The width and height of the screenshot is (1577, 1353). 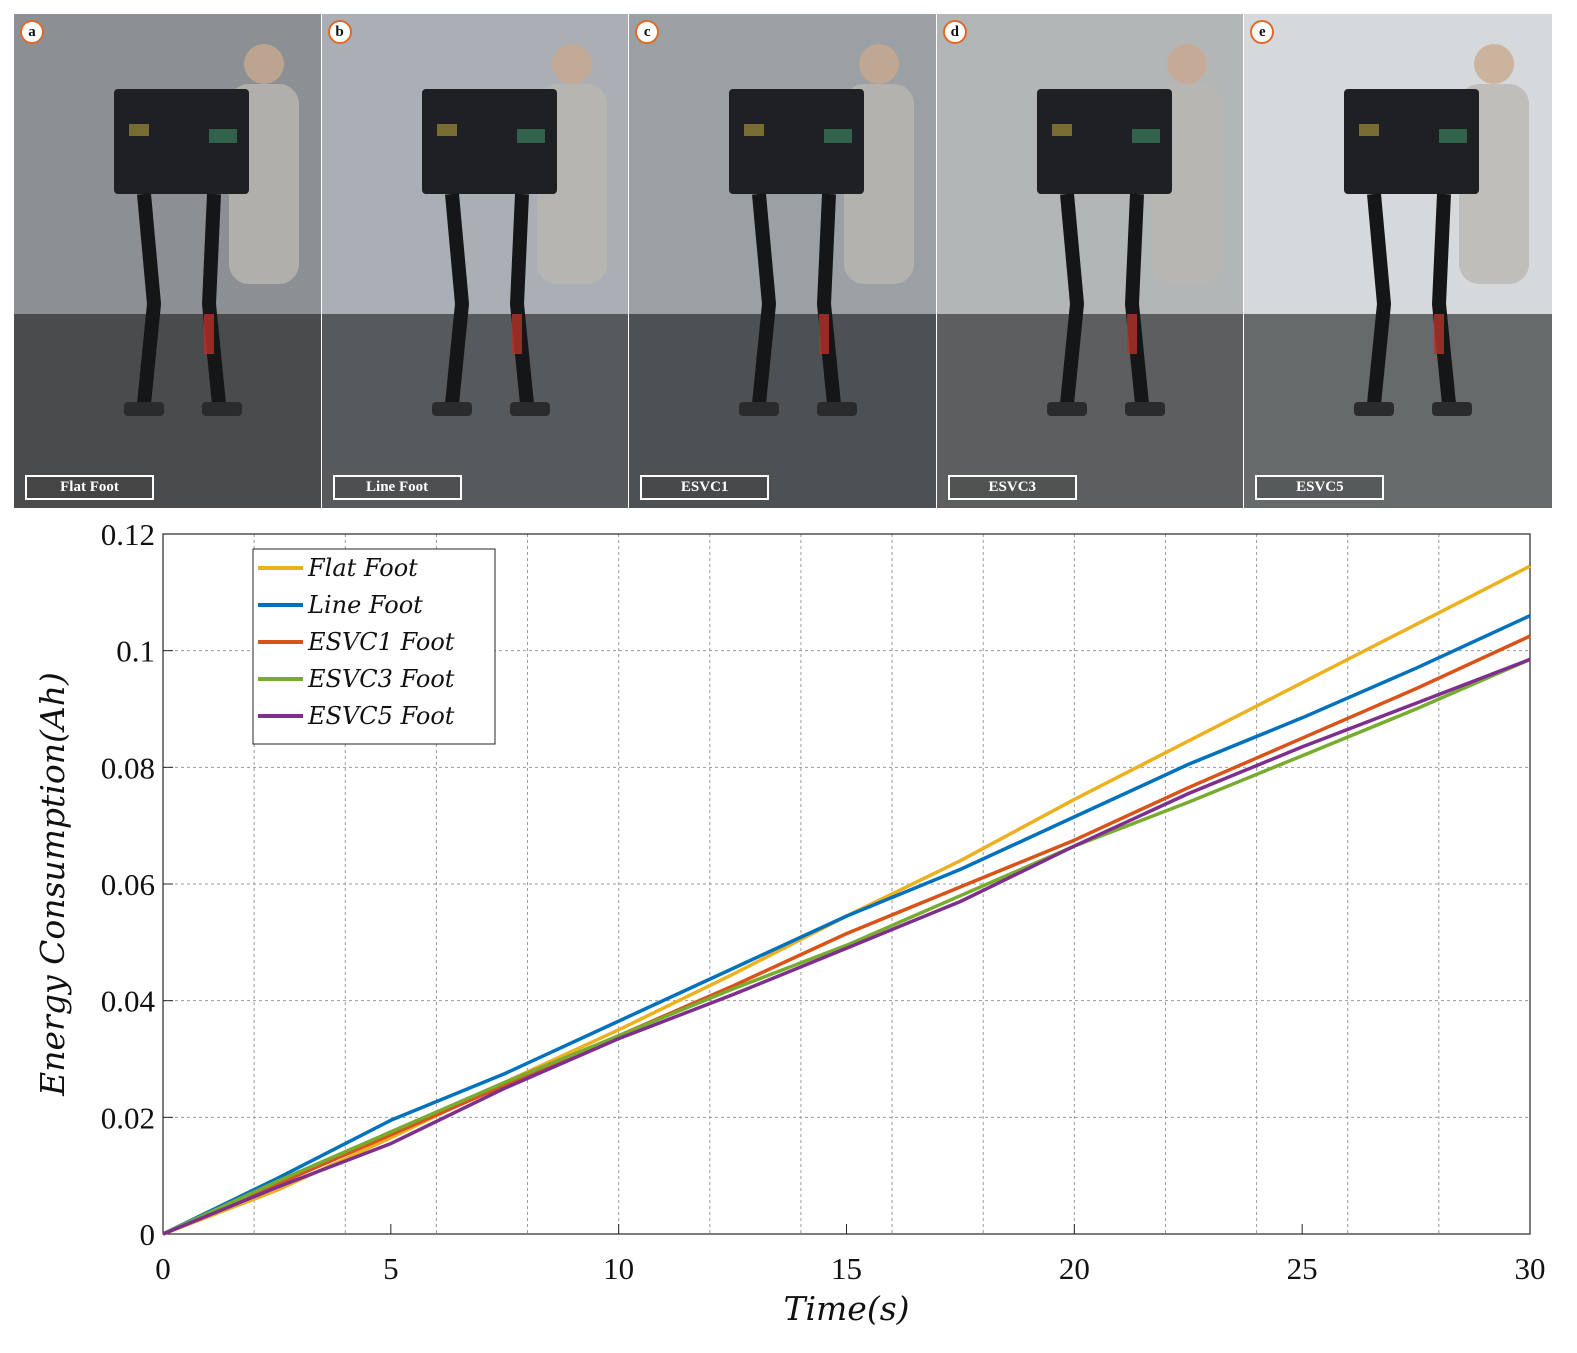 I want to click on y-tick-label: 0.02, so click(x=128, y=1117).